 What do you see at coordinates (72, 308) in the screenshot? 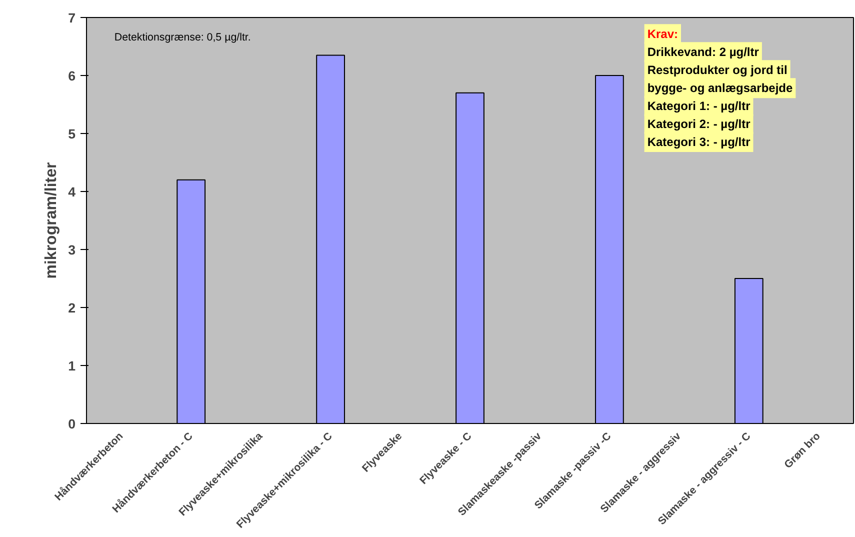
I see `y-tick-label: 2` at bounding box center [72, 308].